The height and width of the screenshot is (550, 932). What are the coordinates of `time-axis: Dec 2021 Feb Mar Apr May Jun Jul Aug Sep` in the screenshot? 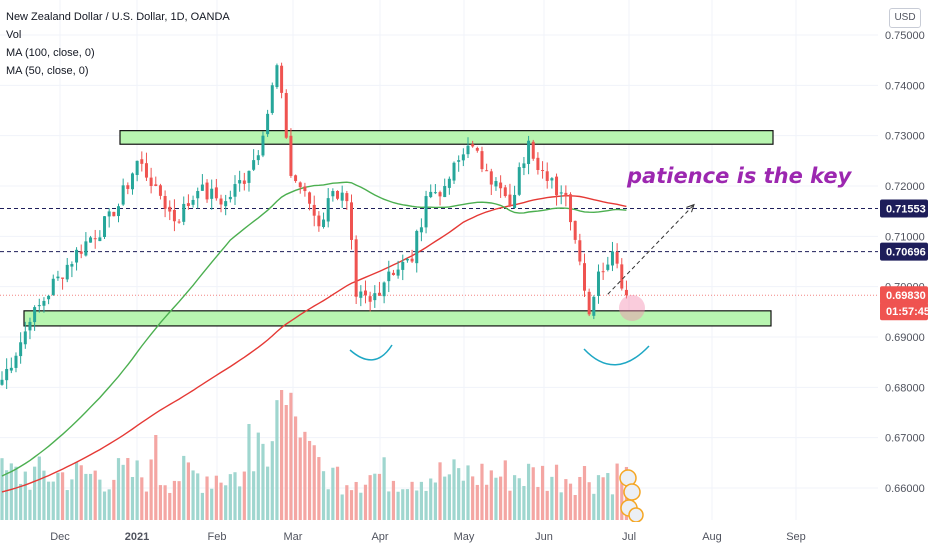 It's located at (466, 536).